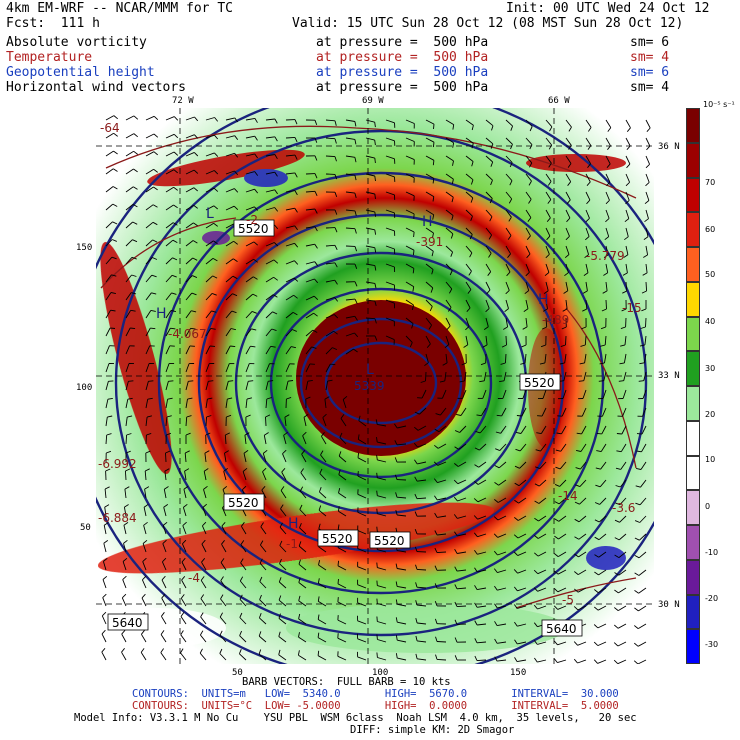 This screenshot has height=740, width=740. Describe the element at coordinates (710, 321) in the screenshot. I see `colorbar-label: 40` at that location.